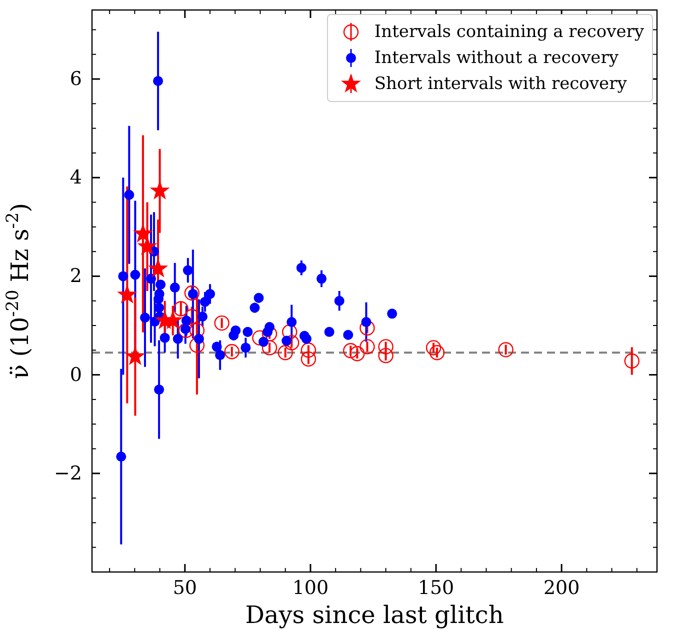  What do you see at coordinates (561, 588) in the screenshot?
I see `x-tick-label: 200` at bounding box center [561, 588].